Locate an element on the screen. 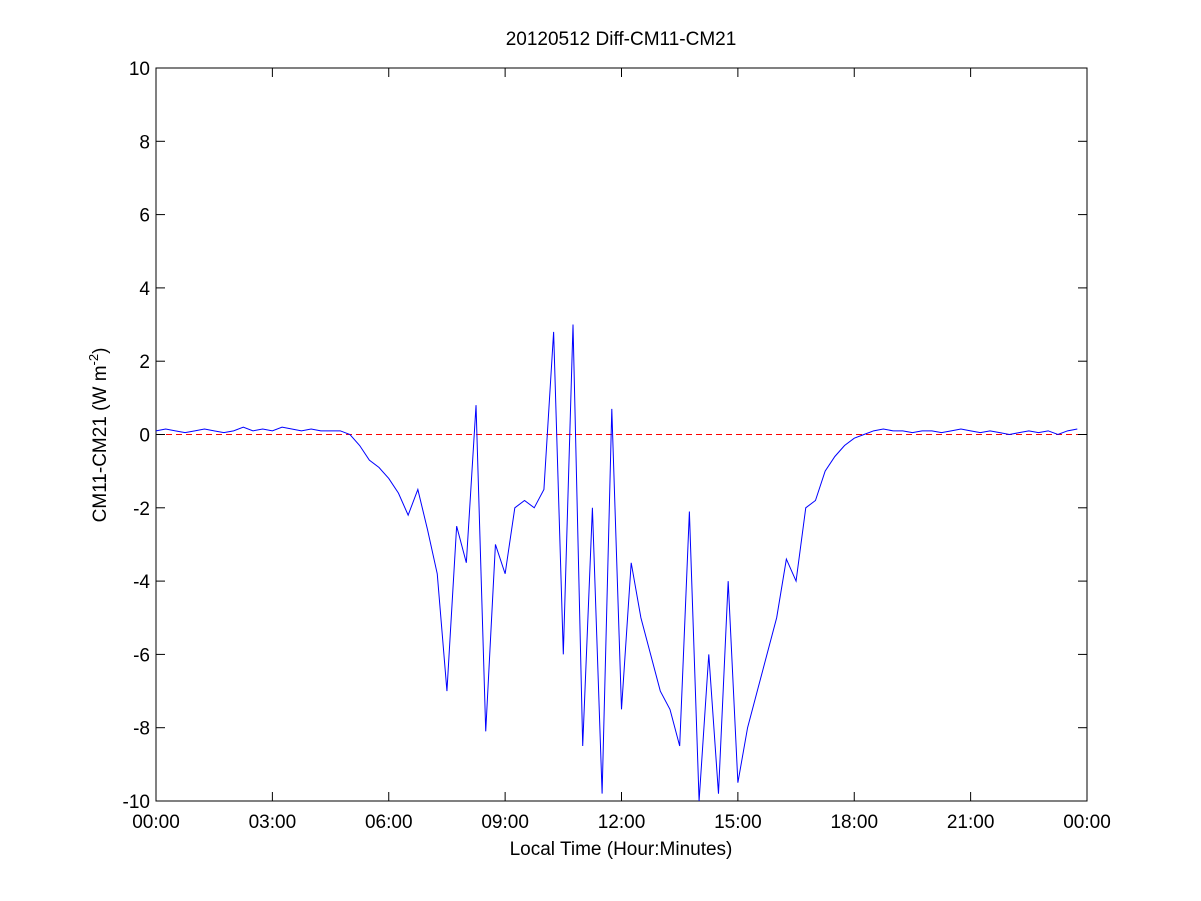  y-tick-label: 10 is located at coordinates (139, 69).